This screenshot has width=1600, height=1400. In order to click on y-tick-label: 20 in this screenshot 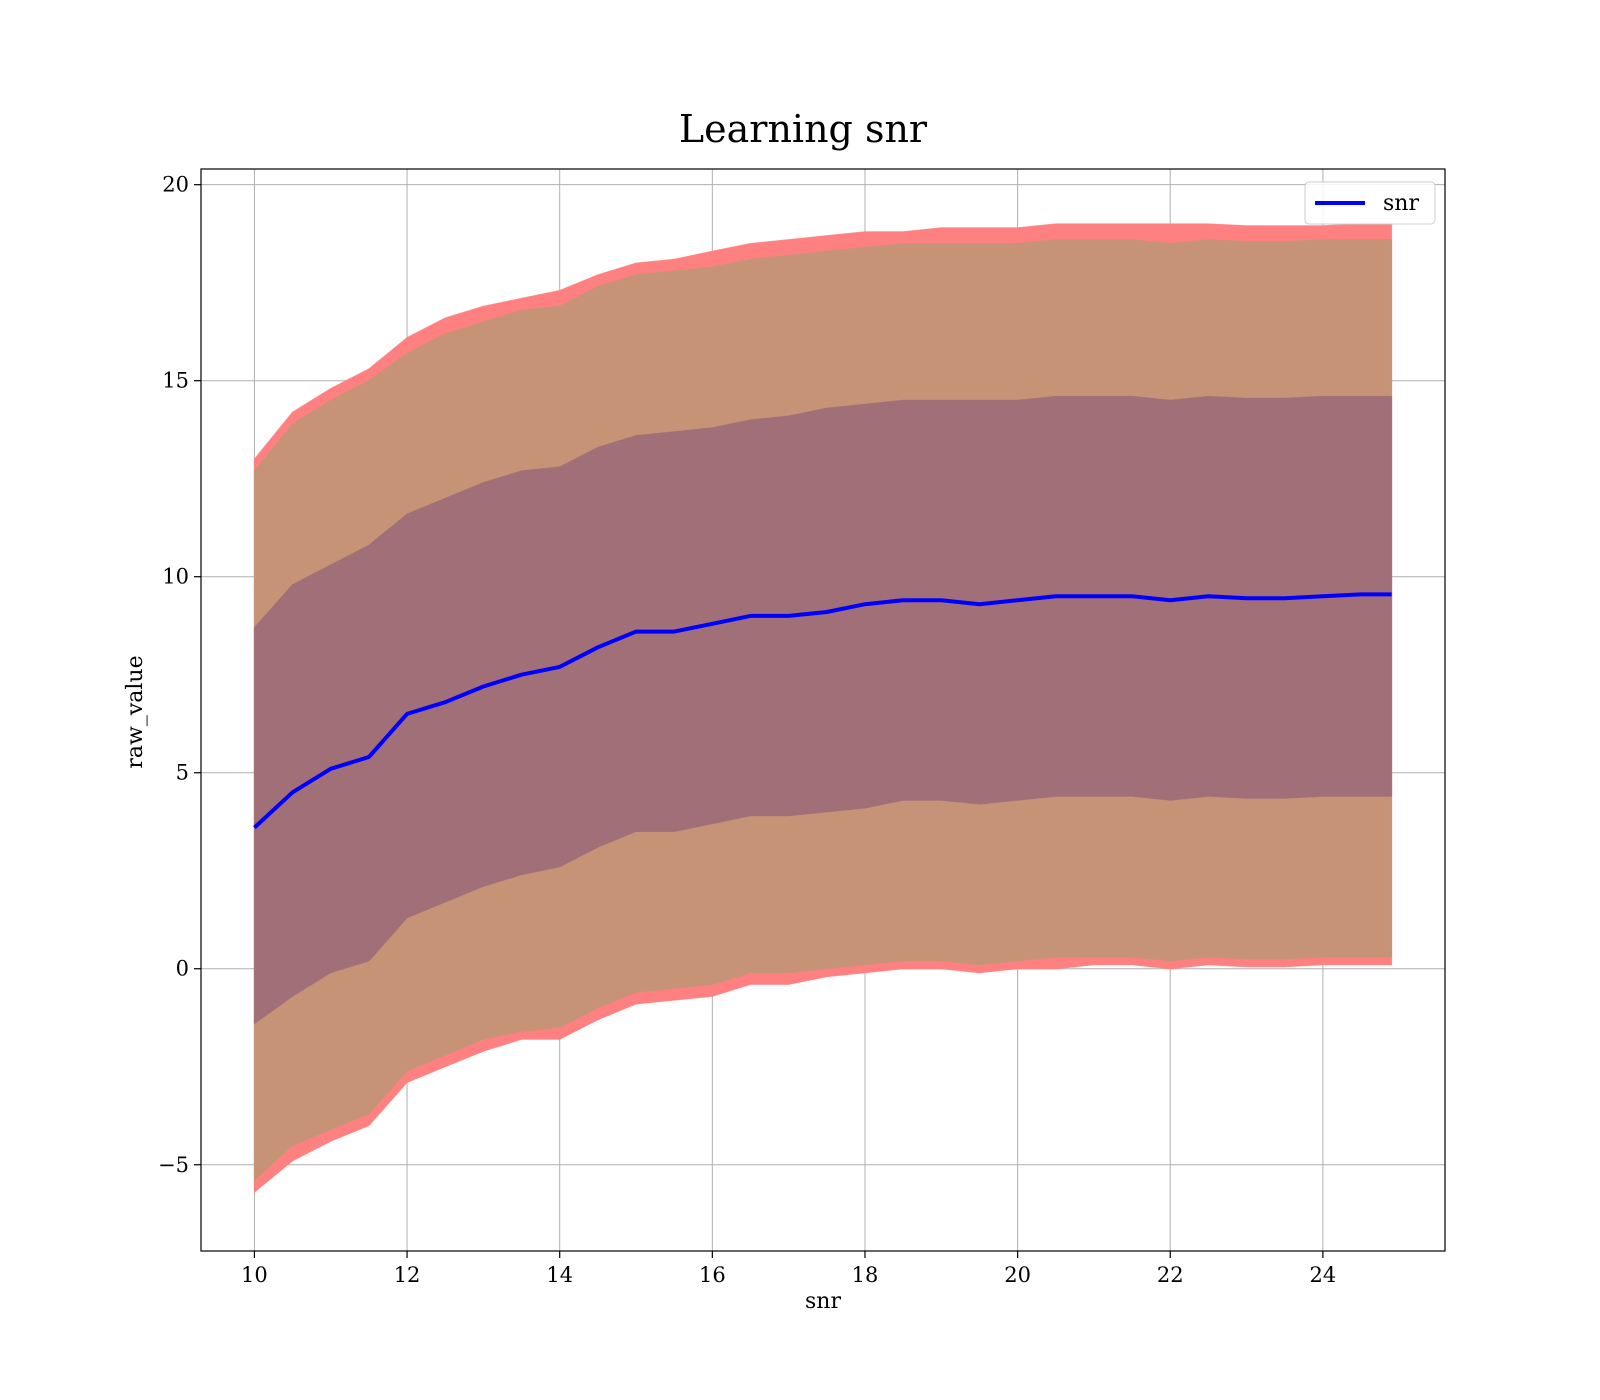, I will do `click(175, 185)`.